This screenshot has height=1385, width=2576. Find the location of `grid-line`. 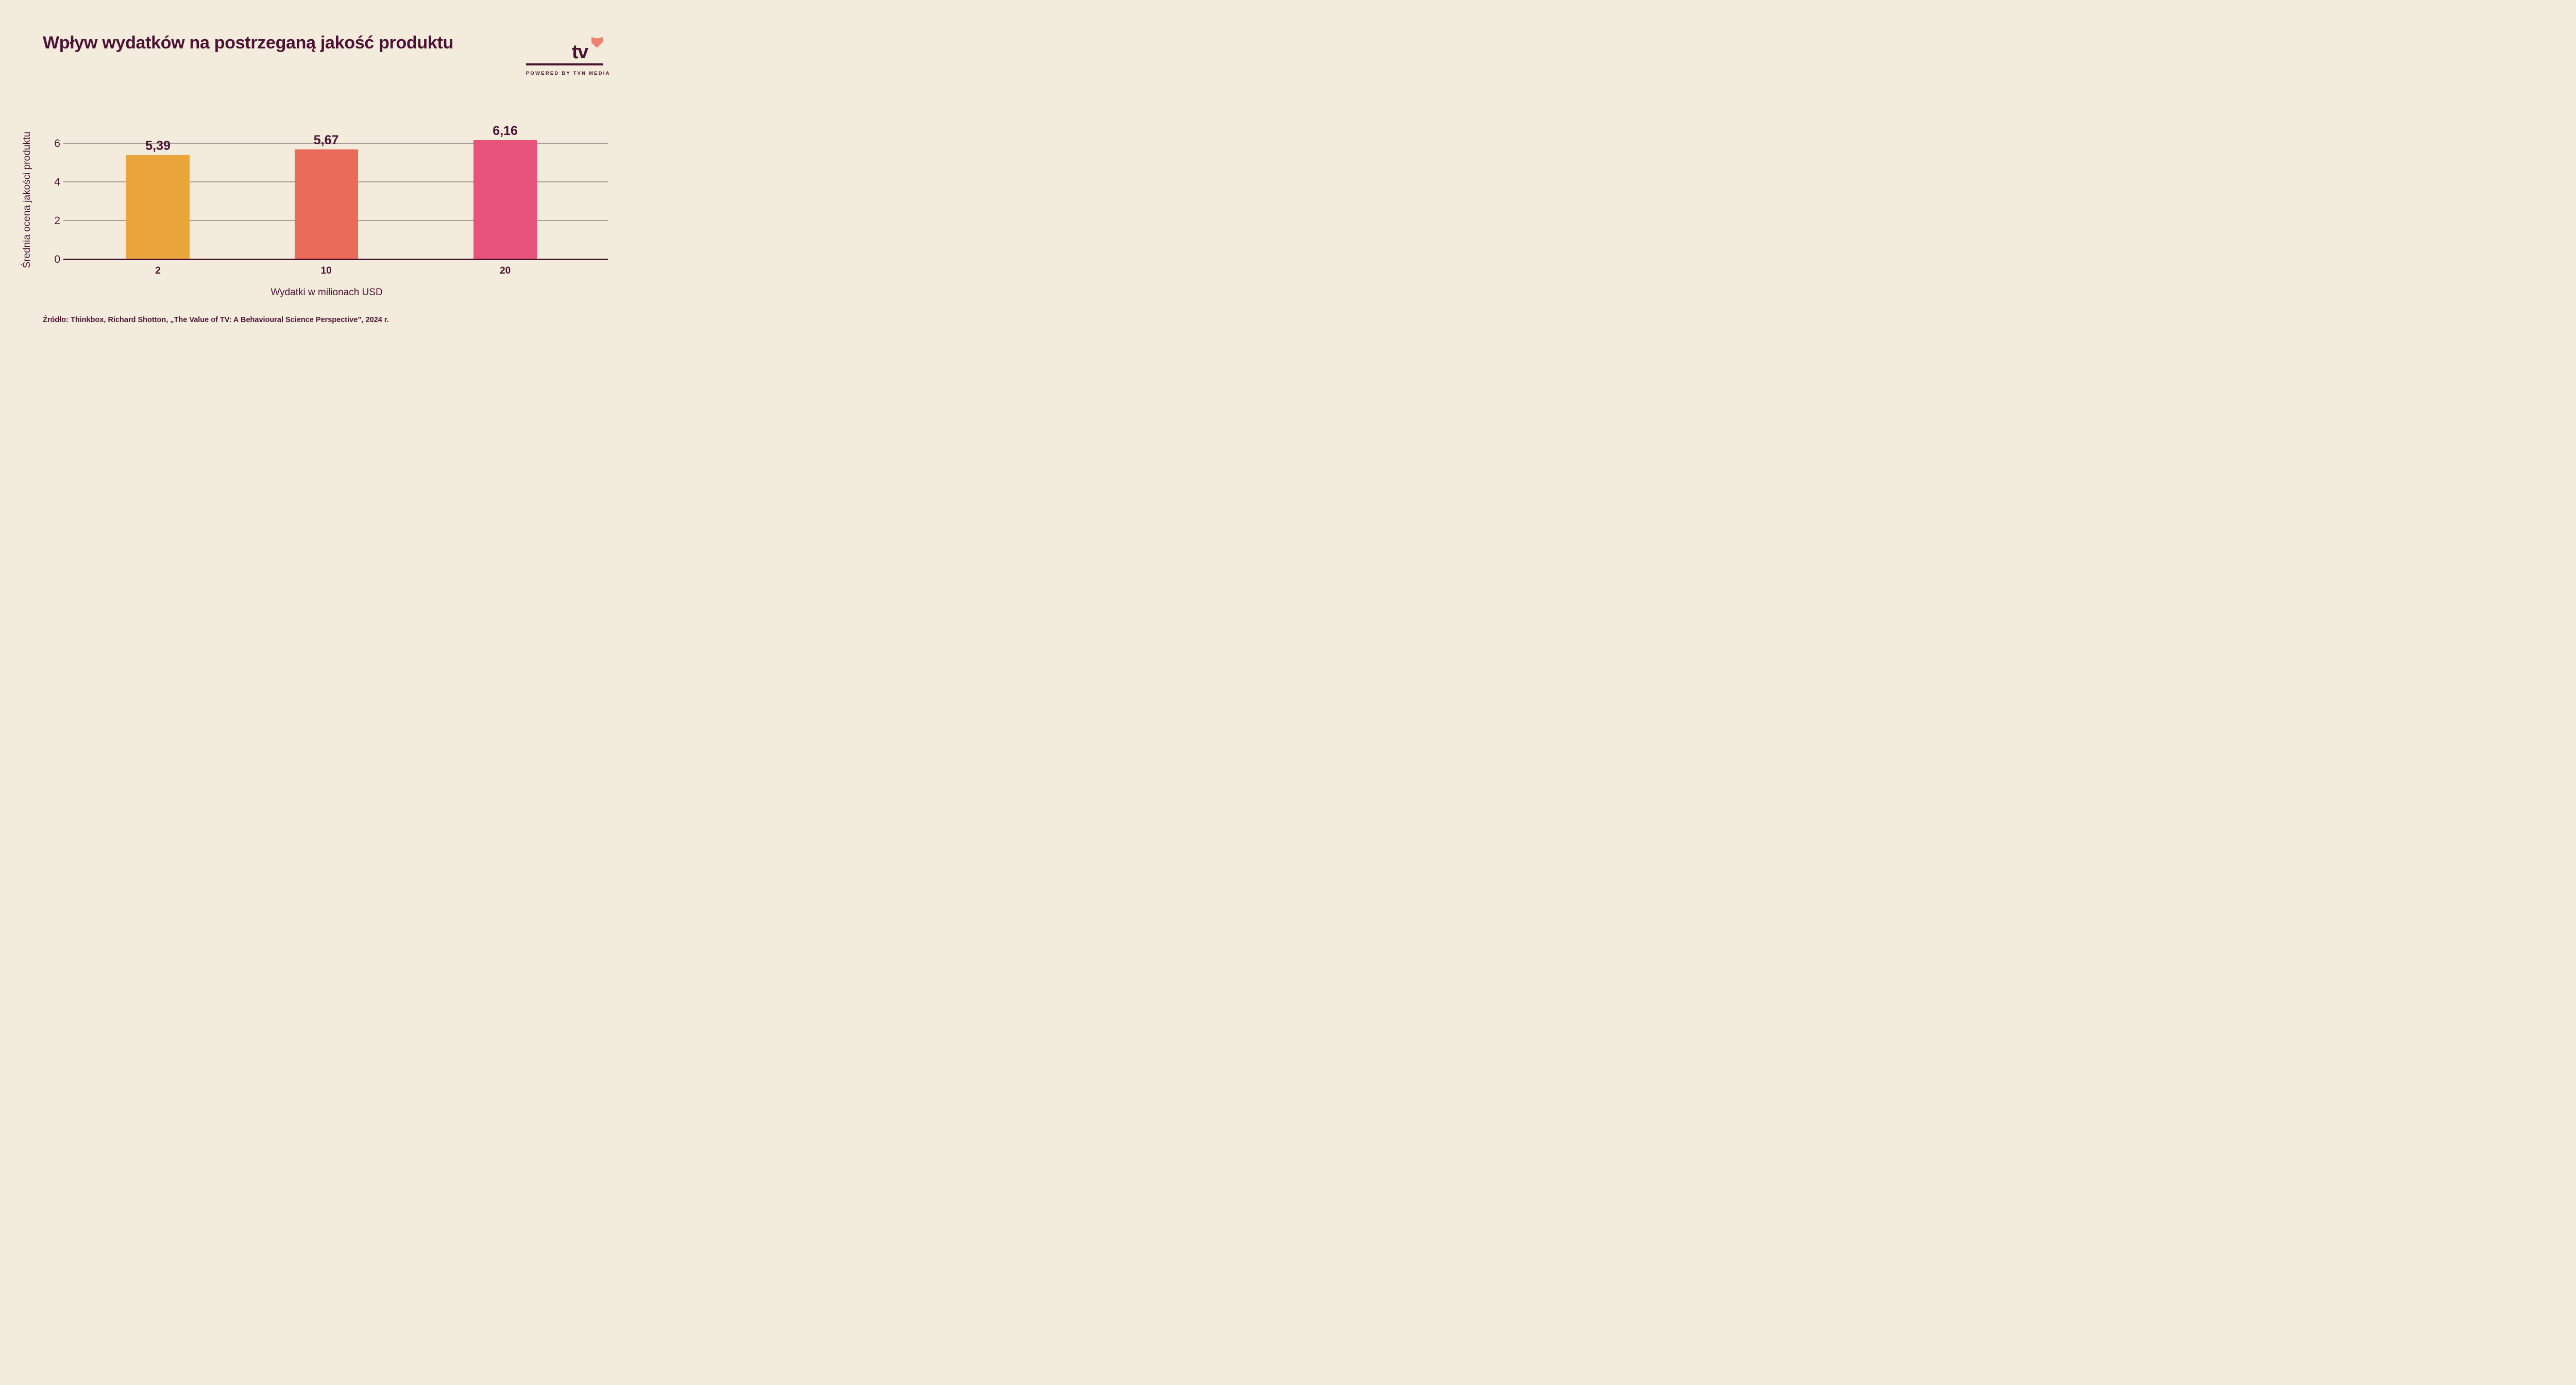

grid-line is located at coordinates (335, 143).